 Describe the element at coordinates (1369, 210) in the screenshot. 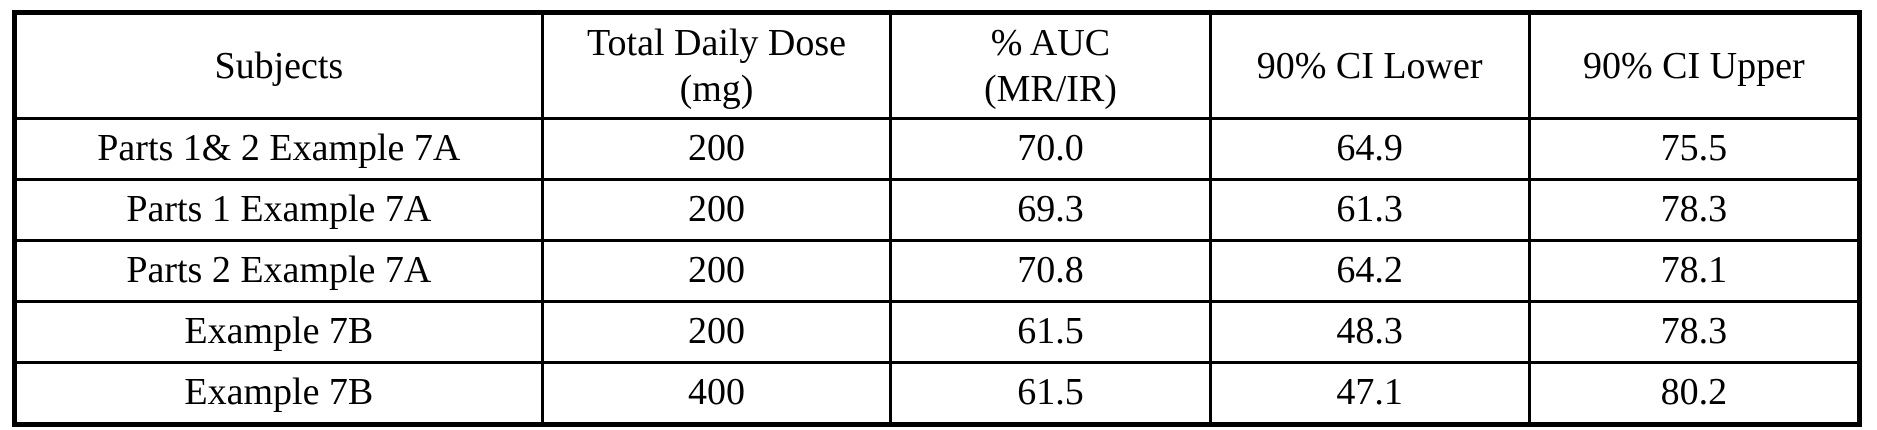

I see `cell-ci-lower: 61.3` at that location.